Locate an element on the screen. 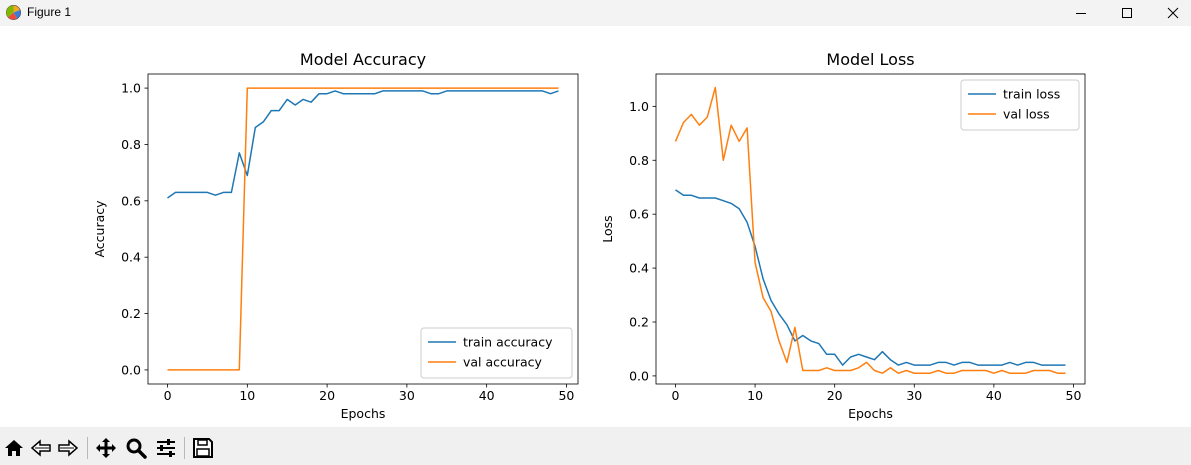 The image size is (1191, 465). configure-subplots-icon is located at coordinates (166, 448).